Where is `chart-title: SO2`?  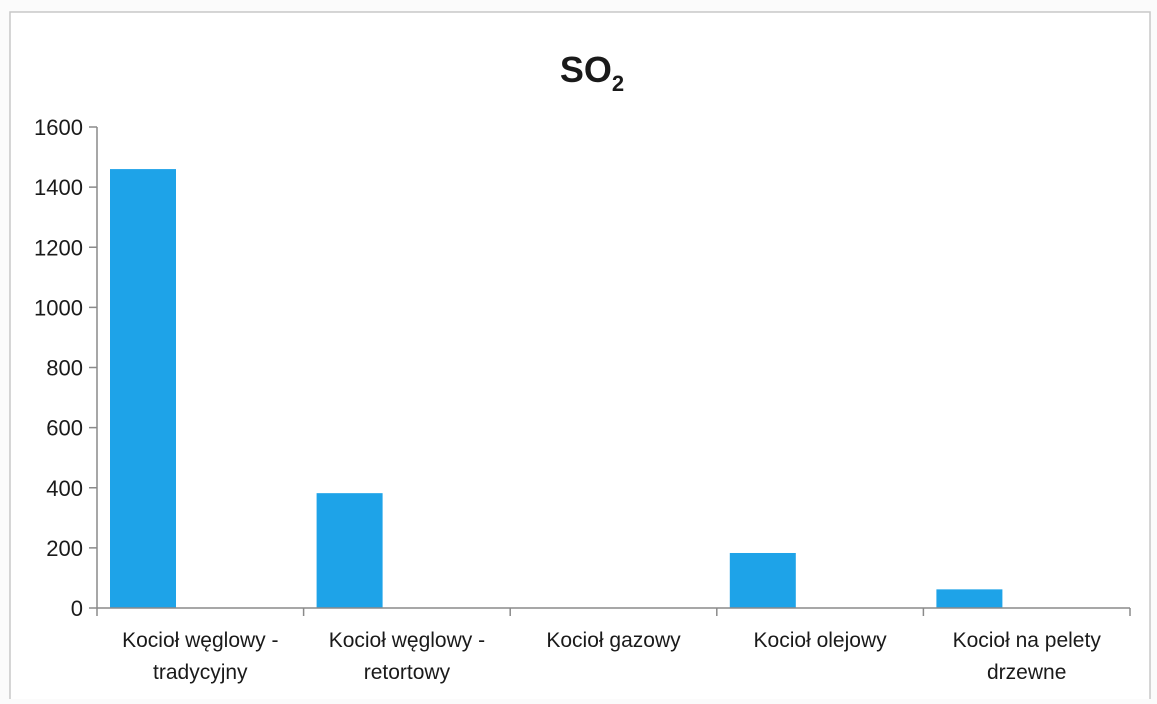 chart-title: SO2 is located at coordinates (592, 72).